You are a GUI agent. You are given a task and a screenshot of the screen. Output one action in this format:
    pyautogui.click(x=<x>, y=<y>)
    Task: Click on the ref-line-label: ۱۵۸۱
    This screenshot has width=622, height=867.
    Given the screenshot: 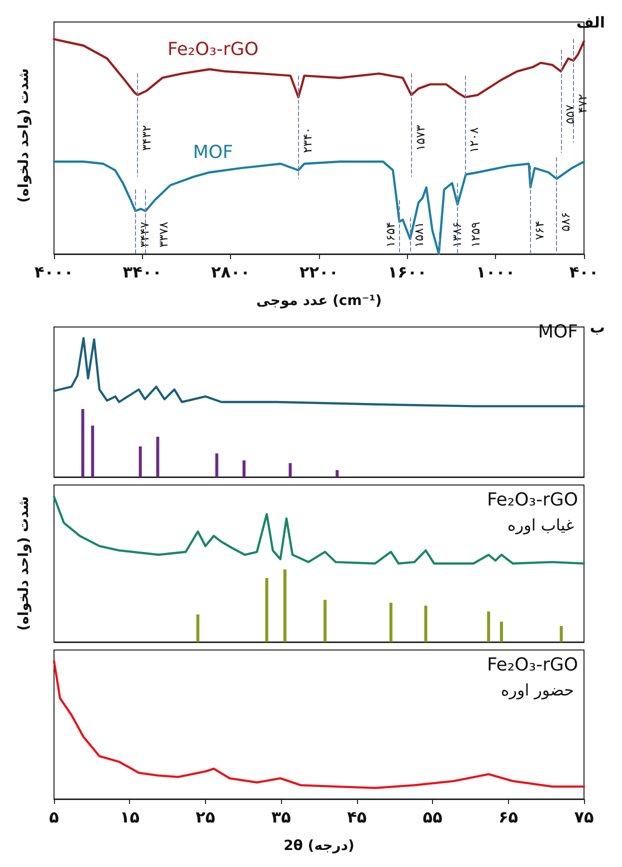 What is the action you would take?
    pyautogui.click(x=419, y=235)
    